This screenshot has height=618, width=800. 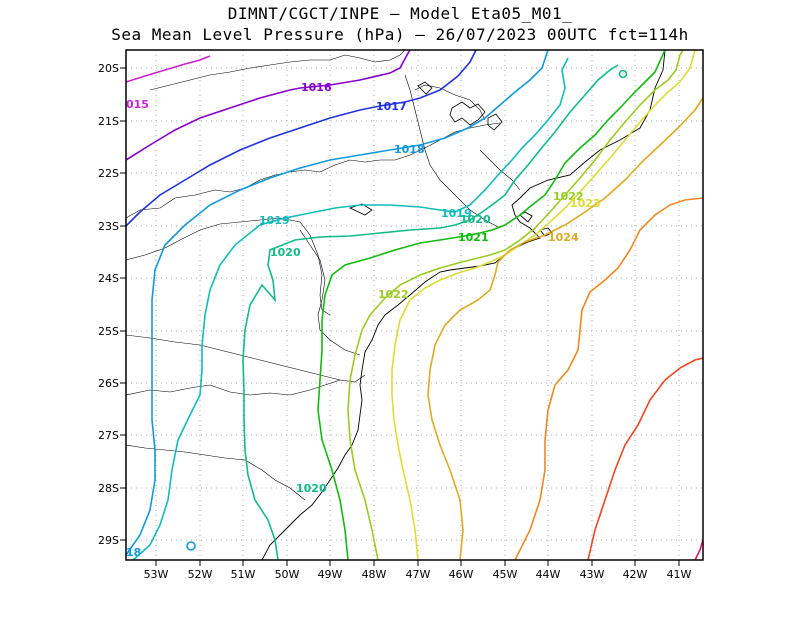 I want to click on lon-label: 51W, so click(x=243, y=574).